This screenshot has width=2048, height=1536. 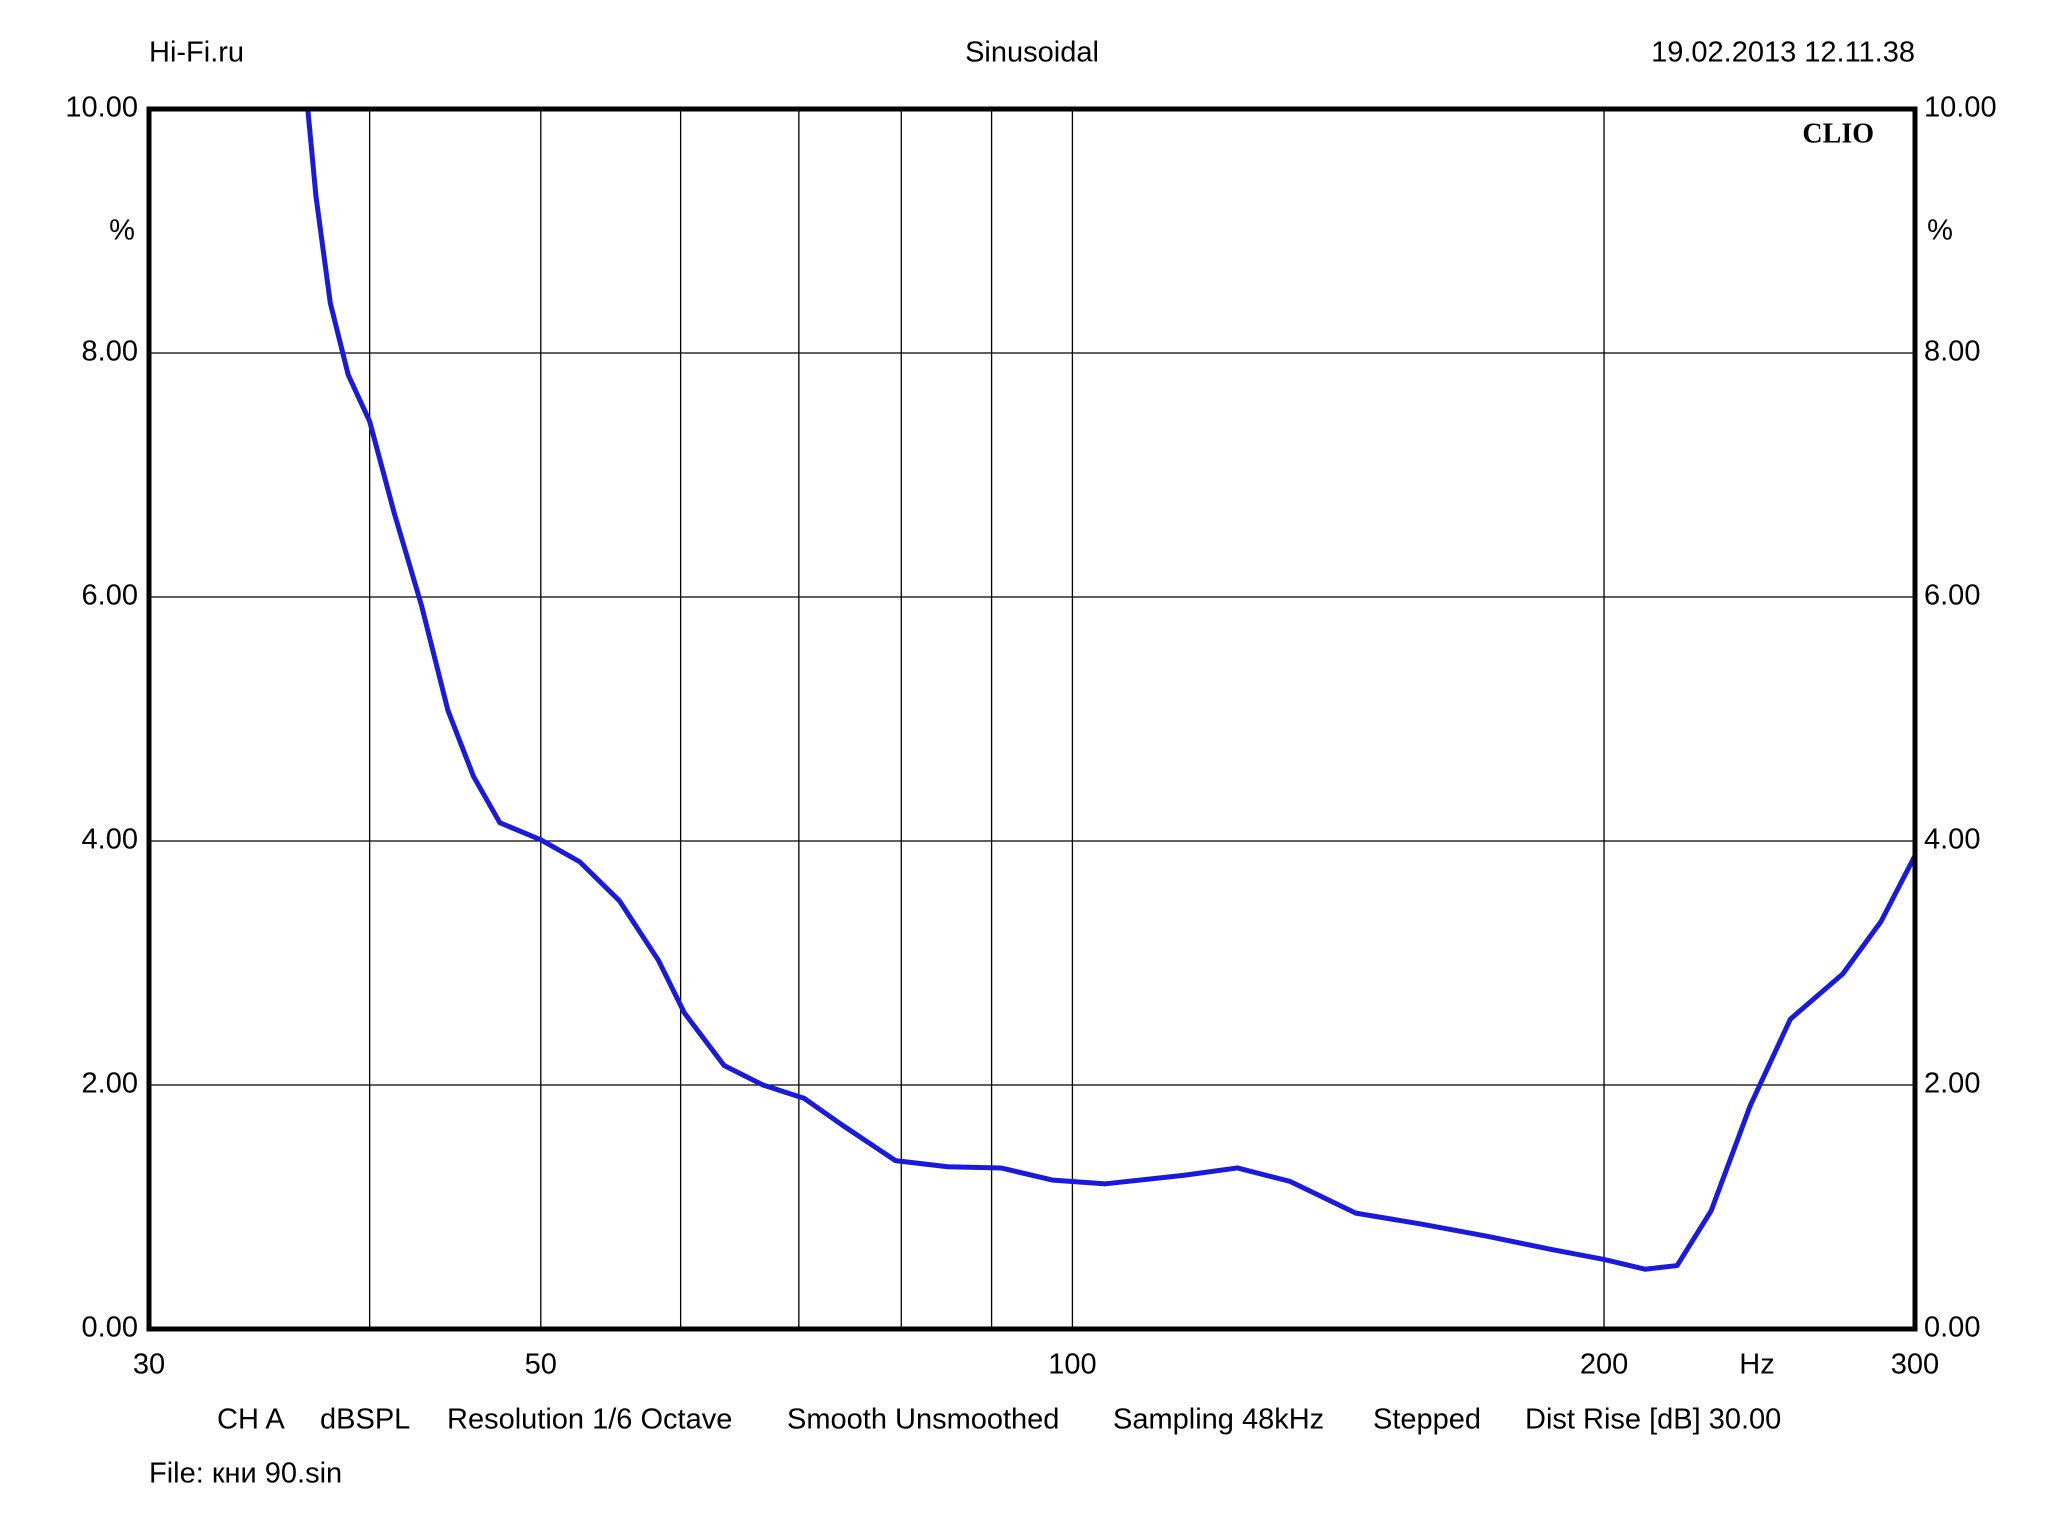 I want to click on x-unit: Hz, so click(x=1756, y=1365).